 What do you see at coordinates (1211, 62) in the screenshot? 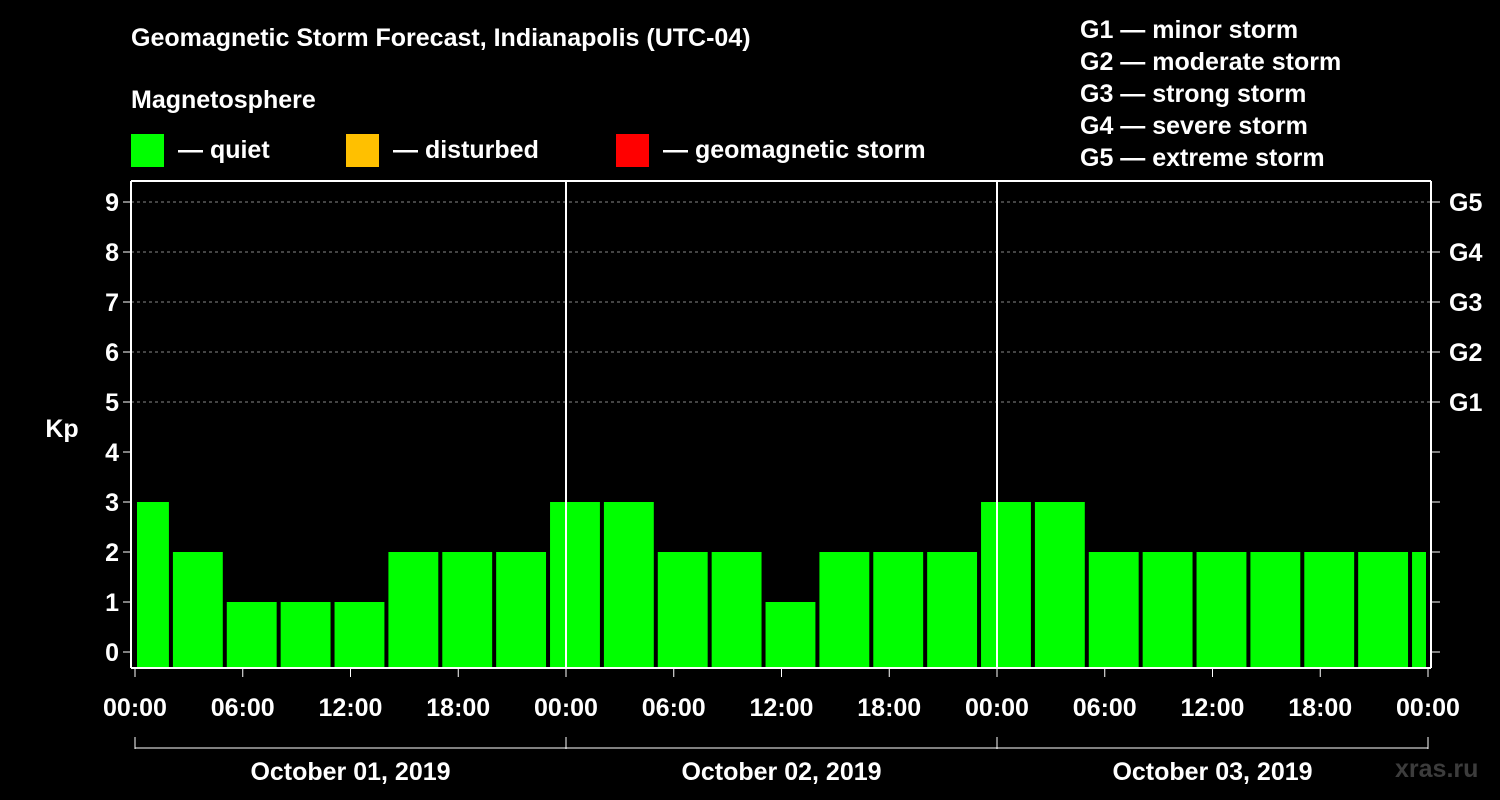
I see `storm-scale-g2: G2 — moderate storm` at bounding box center [1211, 62].